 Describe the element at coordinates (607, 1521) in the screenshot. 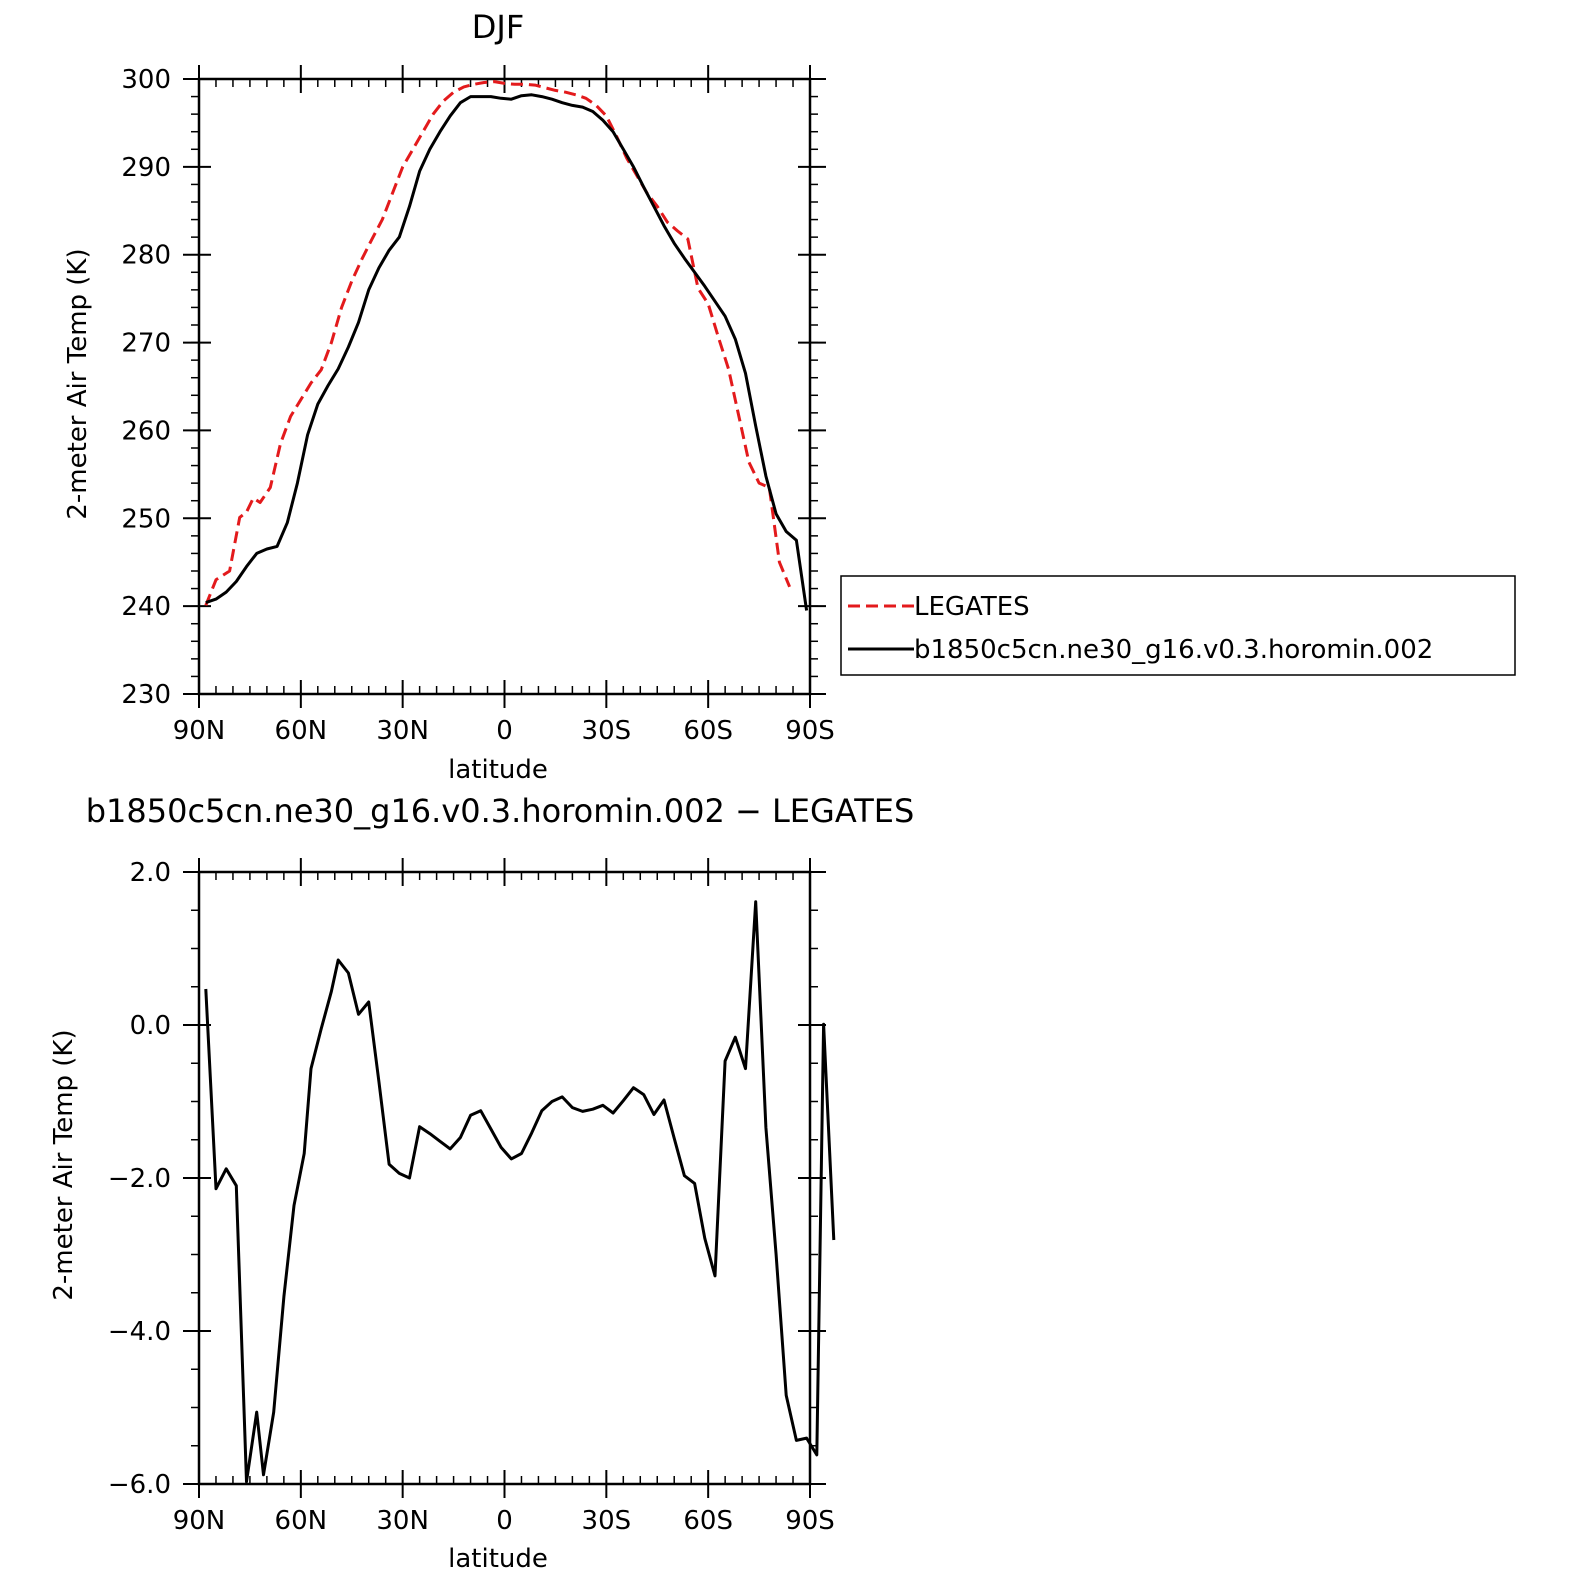

I see `bottom-panel-x-tick-label: 30S` at that location.